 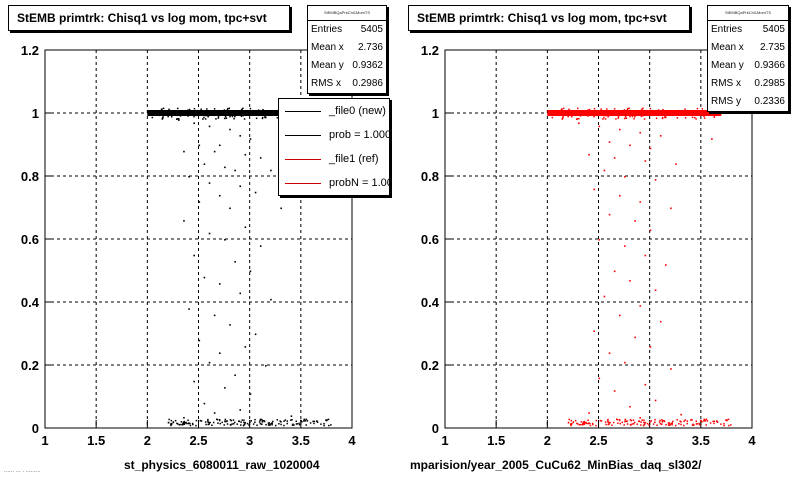 I want to click on y-tick-label: 1, so click(x=35, y=113).